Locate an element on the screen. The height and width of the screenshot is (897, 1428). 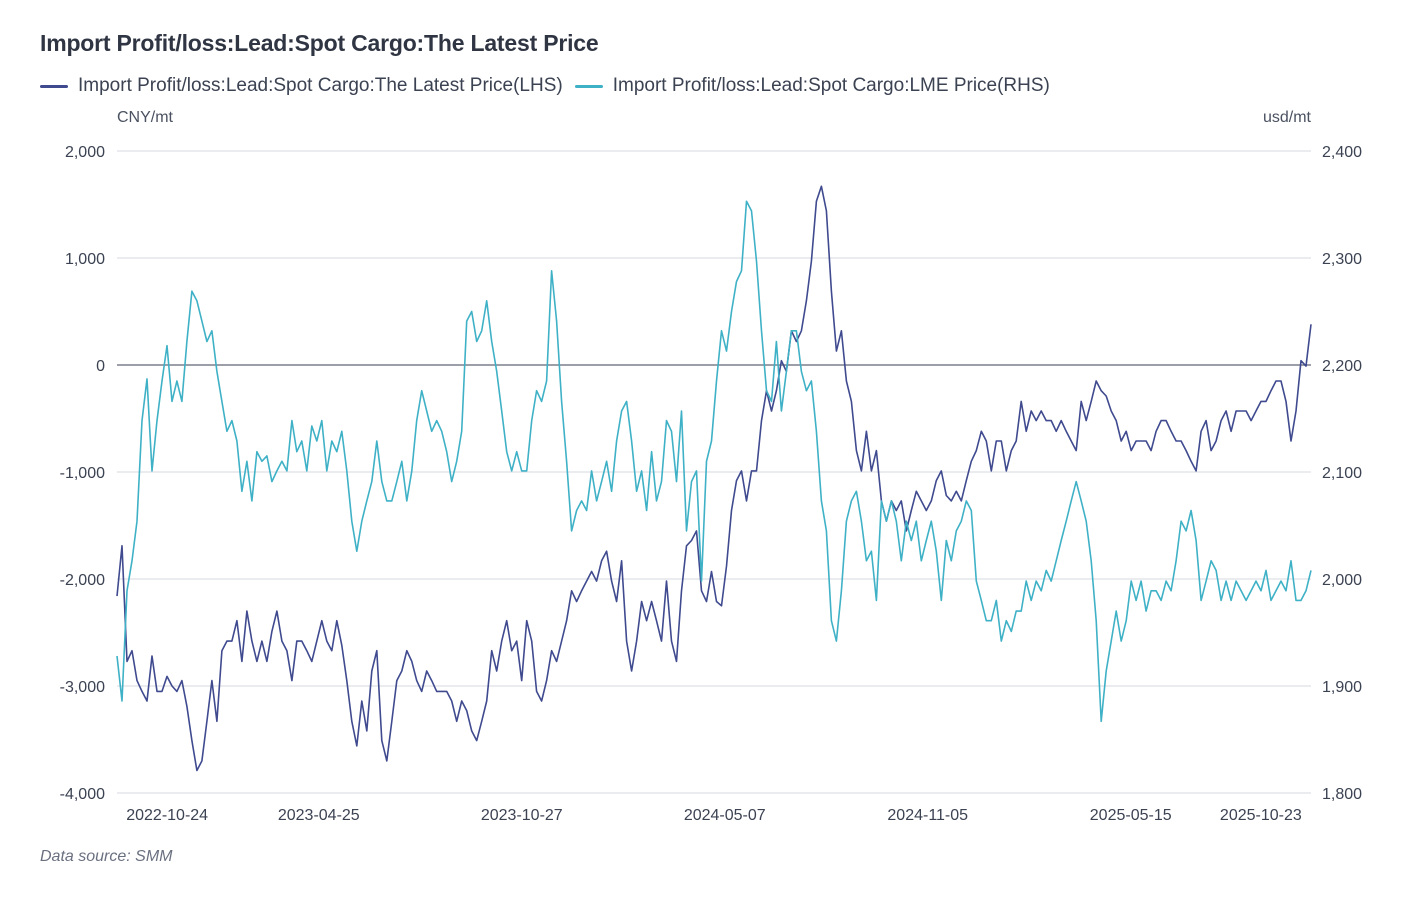
left-tick-label: 1,000 is located at coordinates (85, 259).